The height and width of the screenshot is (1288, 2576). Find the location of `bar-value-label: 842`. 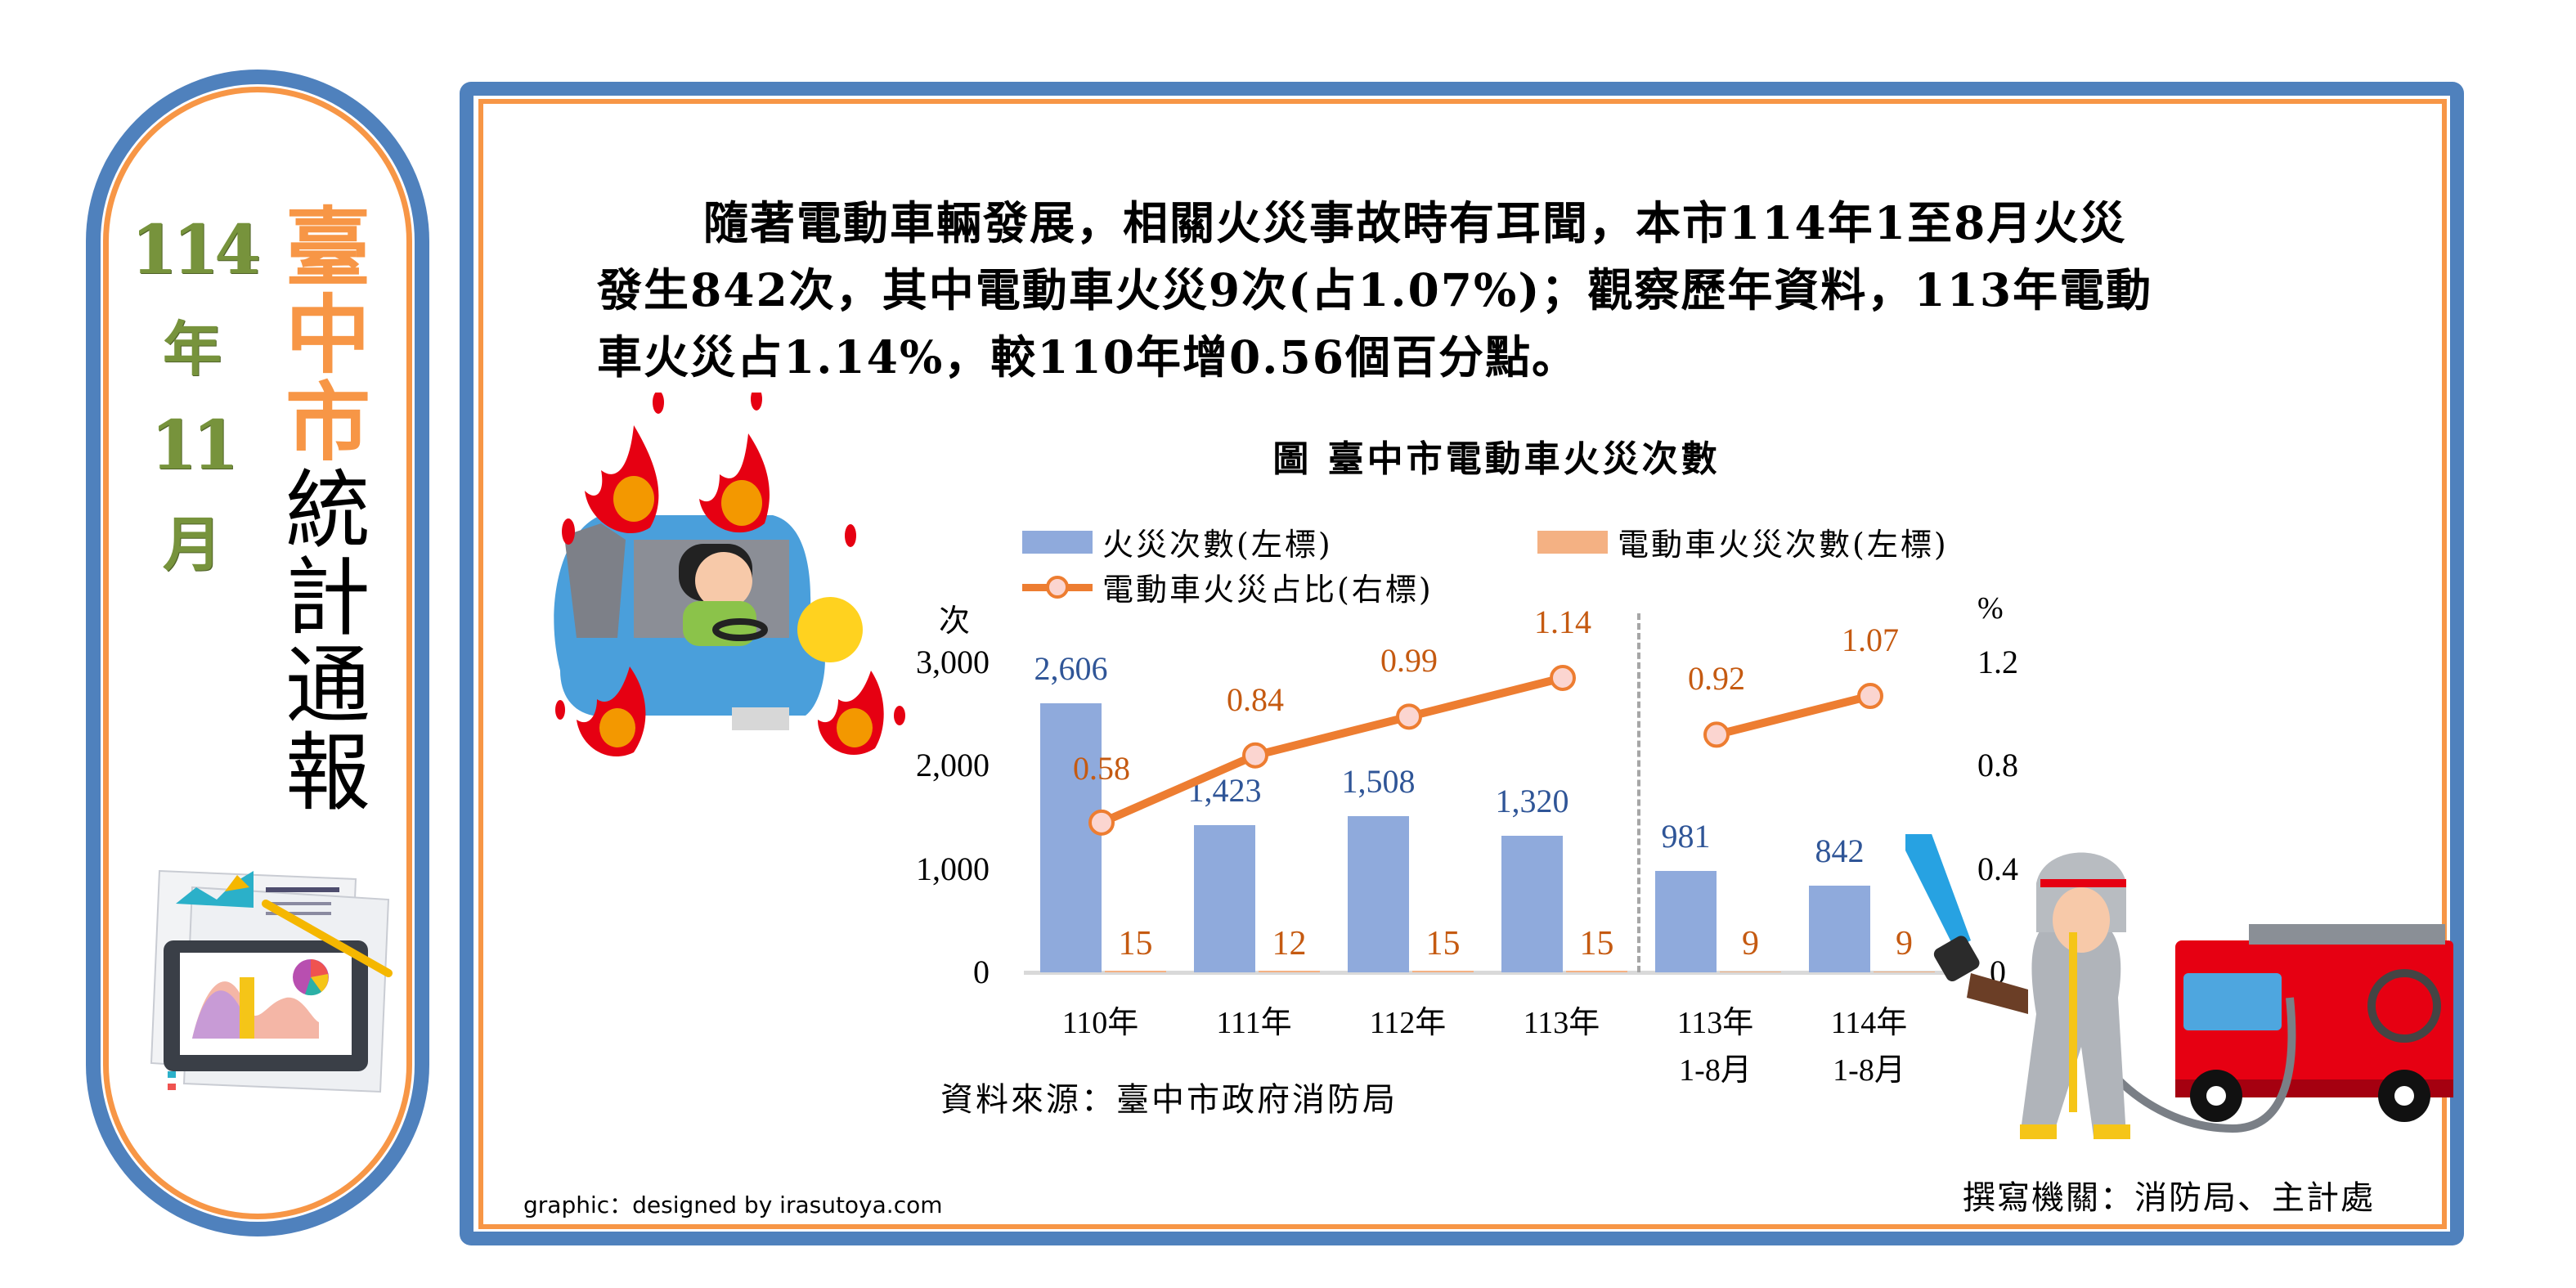

bar-value-label: 842 is located at coordinates (1840, 851).